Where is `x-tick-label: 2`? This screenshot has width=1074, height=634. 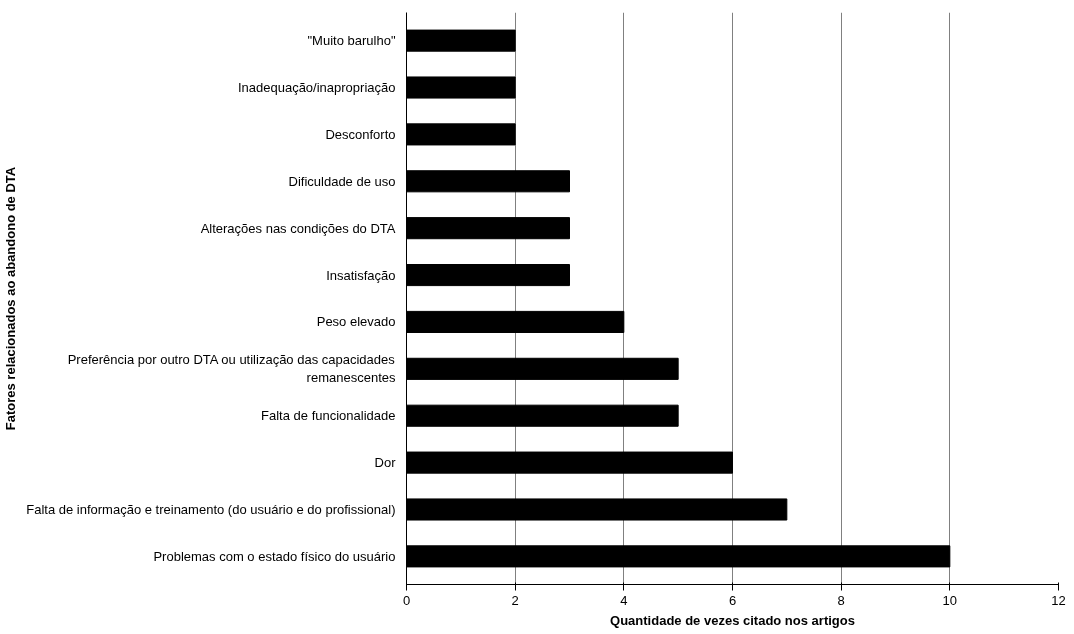
x-tick-label: 2 is located at coordinates (515, 600).